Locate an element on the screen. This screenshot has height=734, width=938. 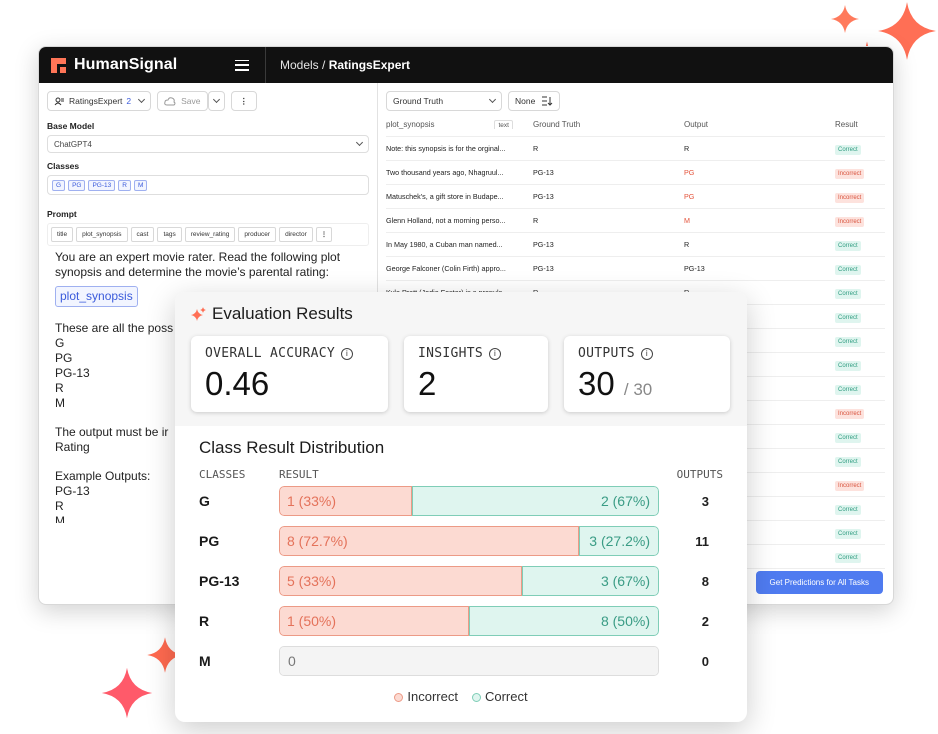
class-chip: R is located at coordinates (124, 185).